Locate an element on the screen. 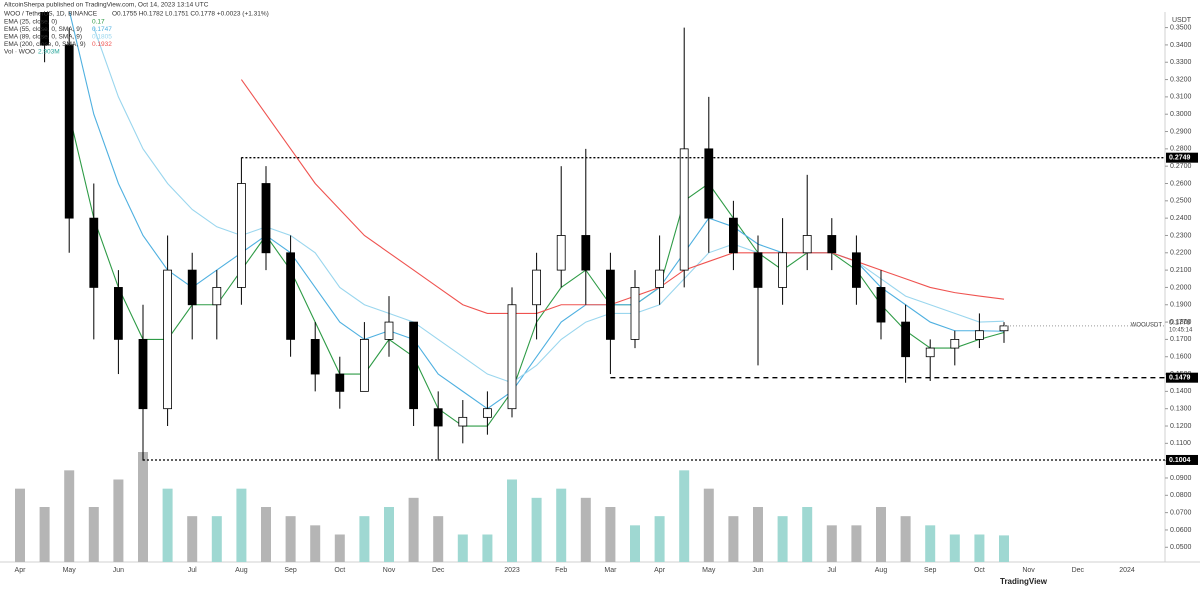 The height and width of the screenshot is (592, 1200). symbol-label: WOOUSDT is located at coordinates (1147, 325).